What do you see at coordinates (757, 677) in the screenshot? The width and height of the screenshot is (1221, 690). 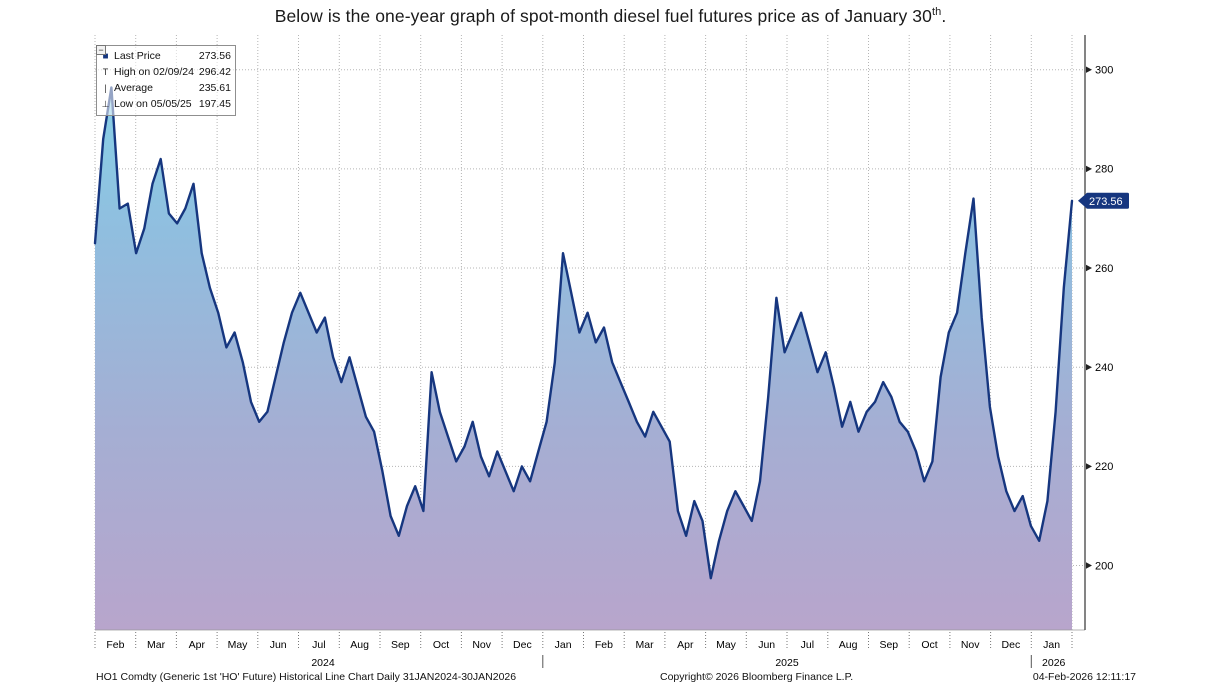 I see `copyright-text: Copyright© 2026 Bloomberg Finance L.P.` at bounding box center [757, 677].